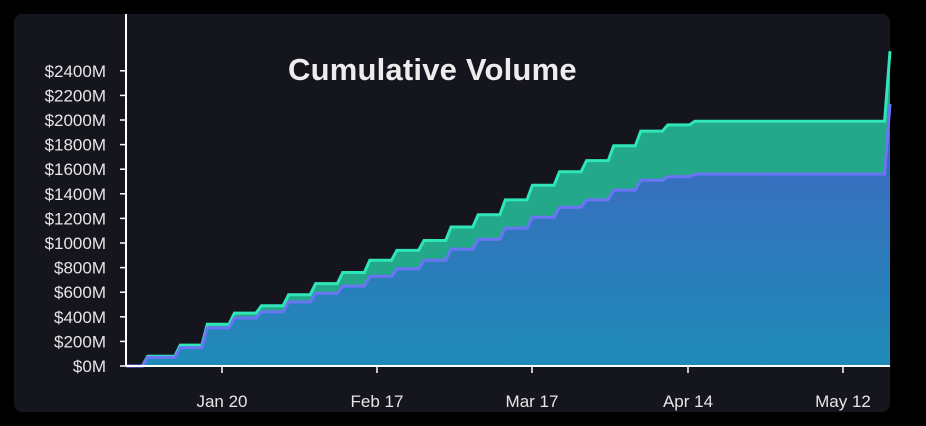  I want to click on x-tick-label: Feb 17, so click(377, 401).